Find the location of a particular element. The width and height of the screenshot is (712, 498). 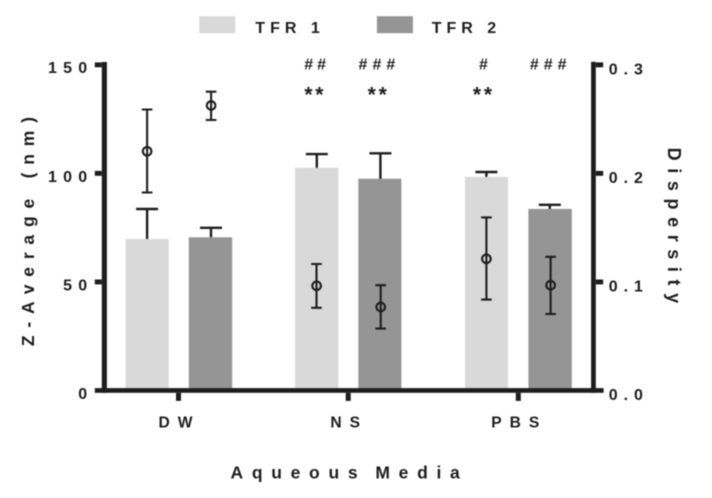

svg-text: 0.1 is located at coordinates (629, 287).